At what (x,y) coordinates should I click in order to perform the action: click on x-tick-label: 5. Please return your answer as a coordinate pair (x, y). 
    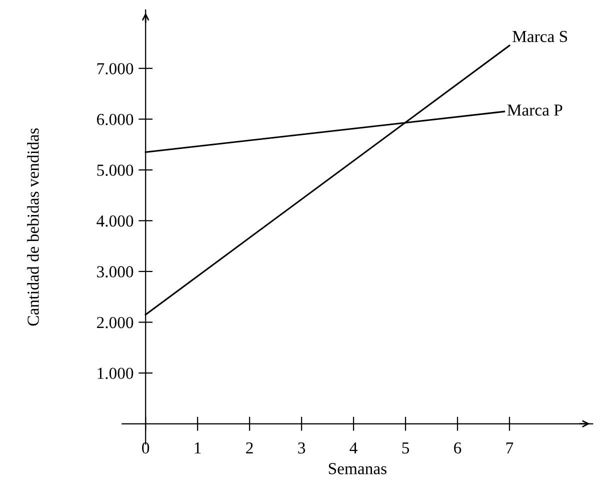
    Looking at the image, I should click on (406, 448).